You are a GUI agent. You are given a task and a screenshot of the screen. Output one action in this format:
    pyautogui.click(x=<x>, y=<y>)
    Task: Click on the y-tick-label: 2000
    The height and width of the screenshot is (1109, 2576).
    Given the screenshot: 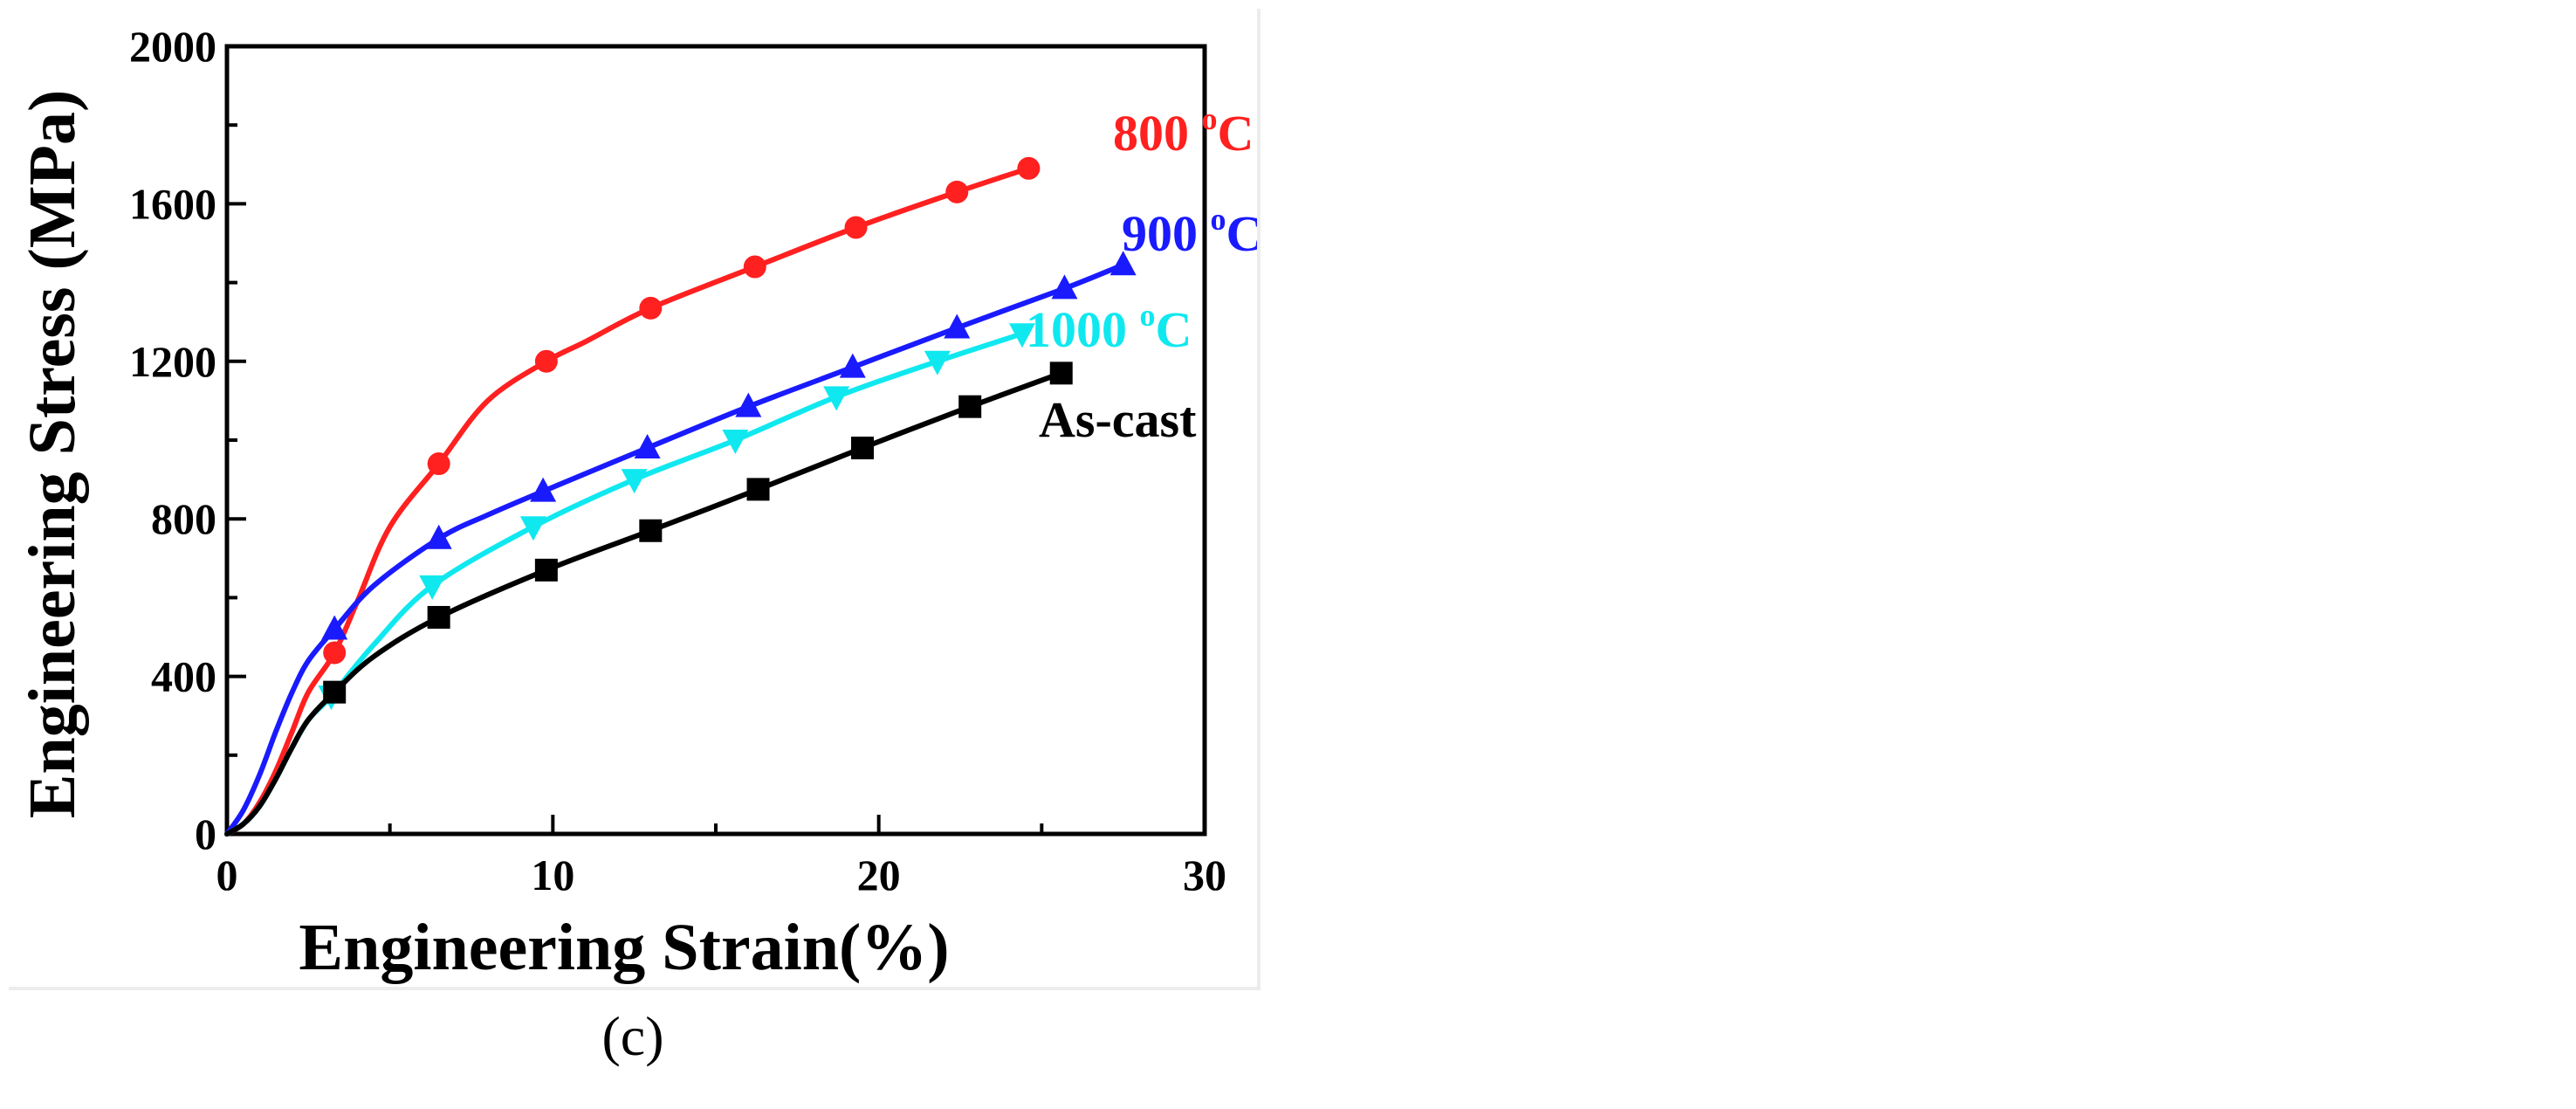 What is the action you would take?
    pyautogui.click(x=172, y=46)
    